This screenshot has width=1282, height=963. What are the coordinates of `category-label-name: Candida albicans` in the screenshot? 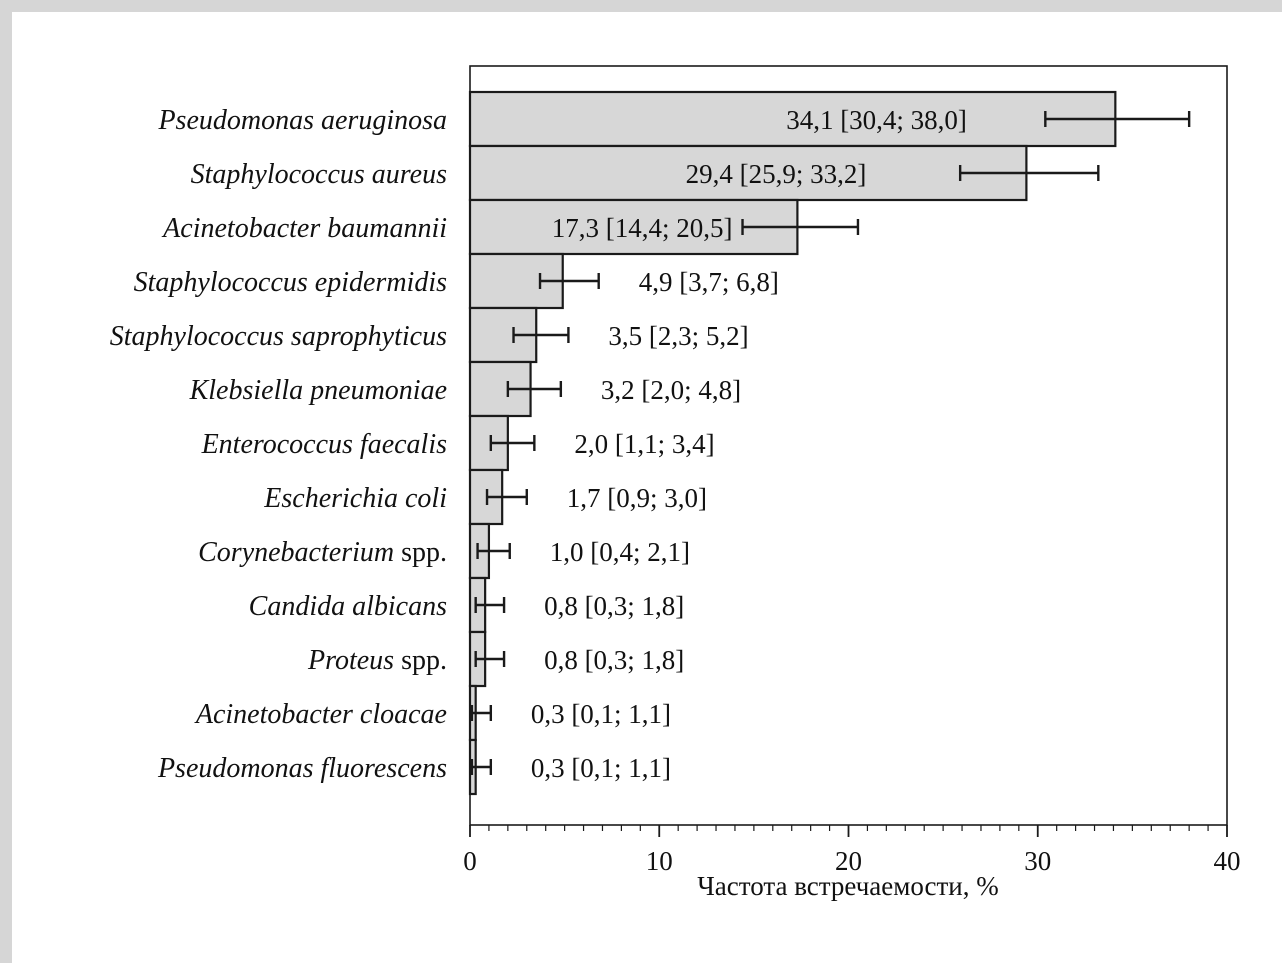 It's located at (348, 606).